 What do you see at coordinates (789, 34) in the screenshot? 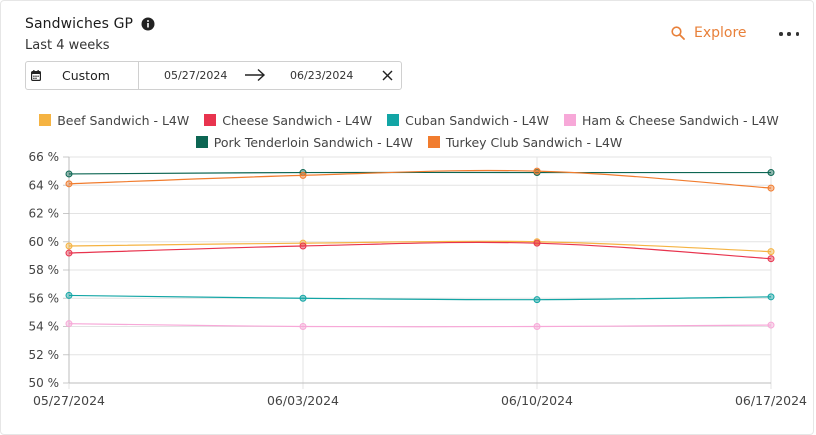
I see `more-options-icon` at bounding box center [789, 34].